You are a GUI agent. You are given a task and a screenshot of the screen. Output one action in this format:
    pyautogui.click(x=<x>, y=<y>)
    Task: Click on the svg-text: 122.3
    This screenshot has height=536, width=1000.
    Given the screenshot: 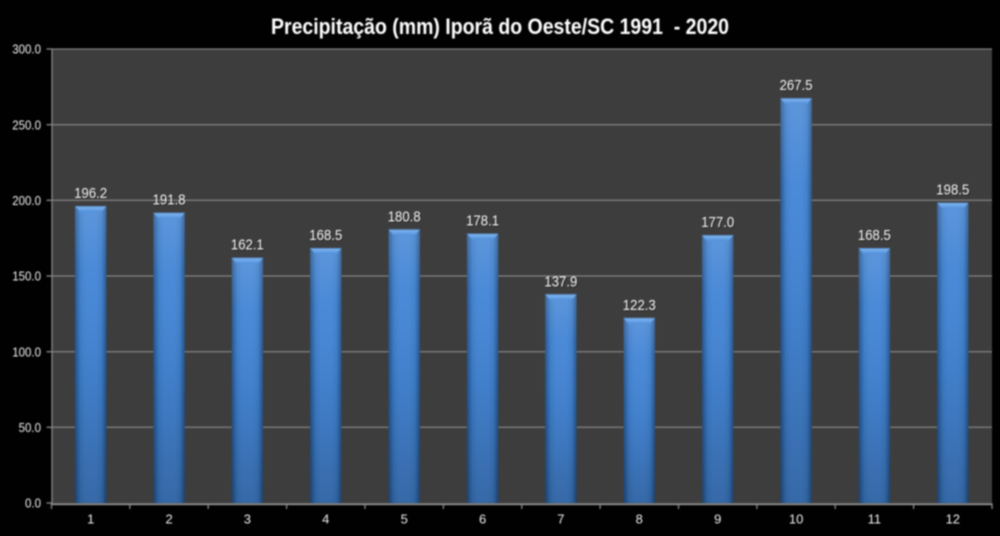 What is the action you would take?
    pyautogui.click(x=639, y=305)
    